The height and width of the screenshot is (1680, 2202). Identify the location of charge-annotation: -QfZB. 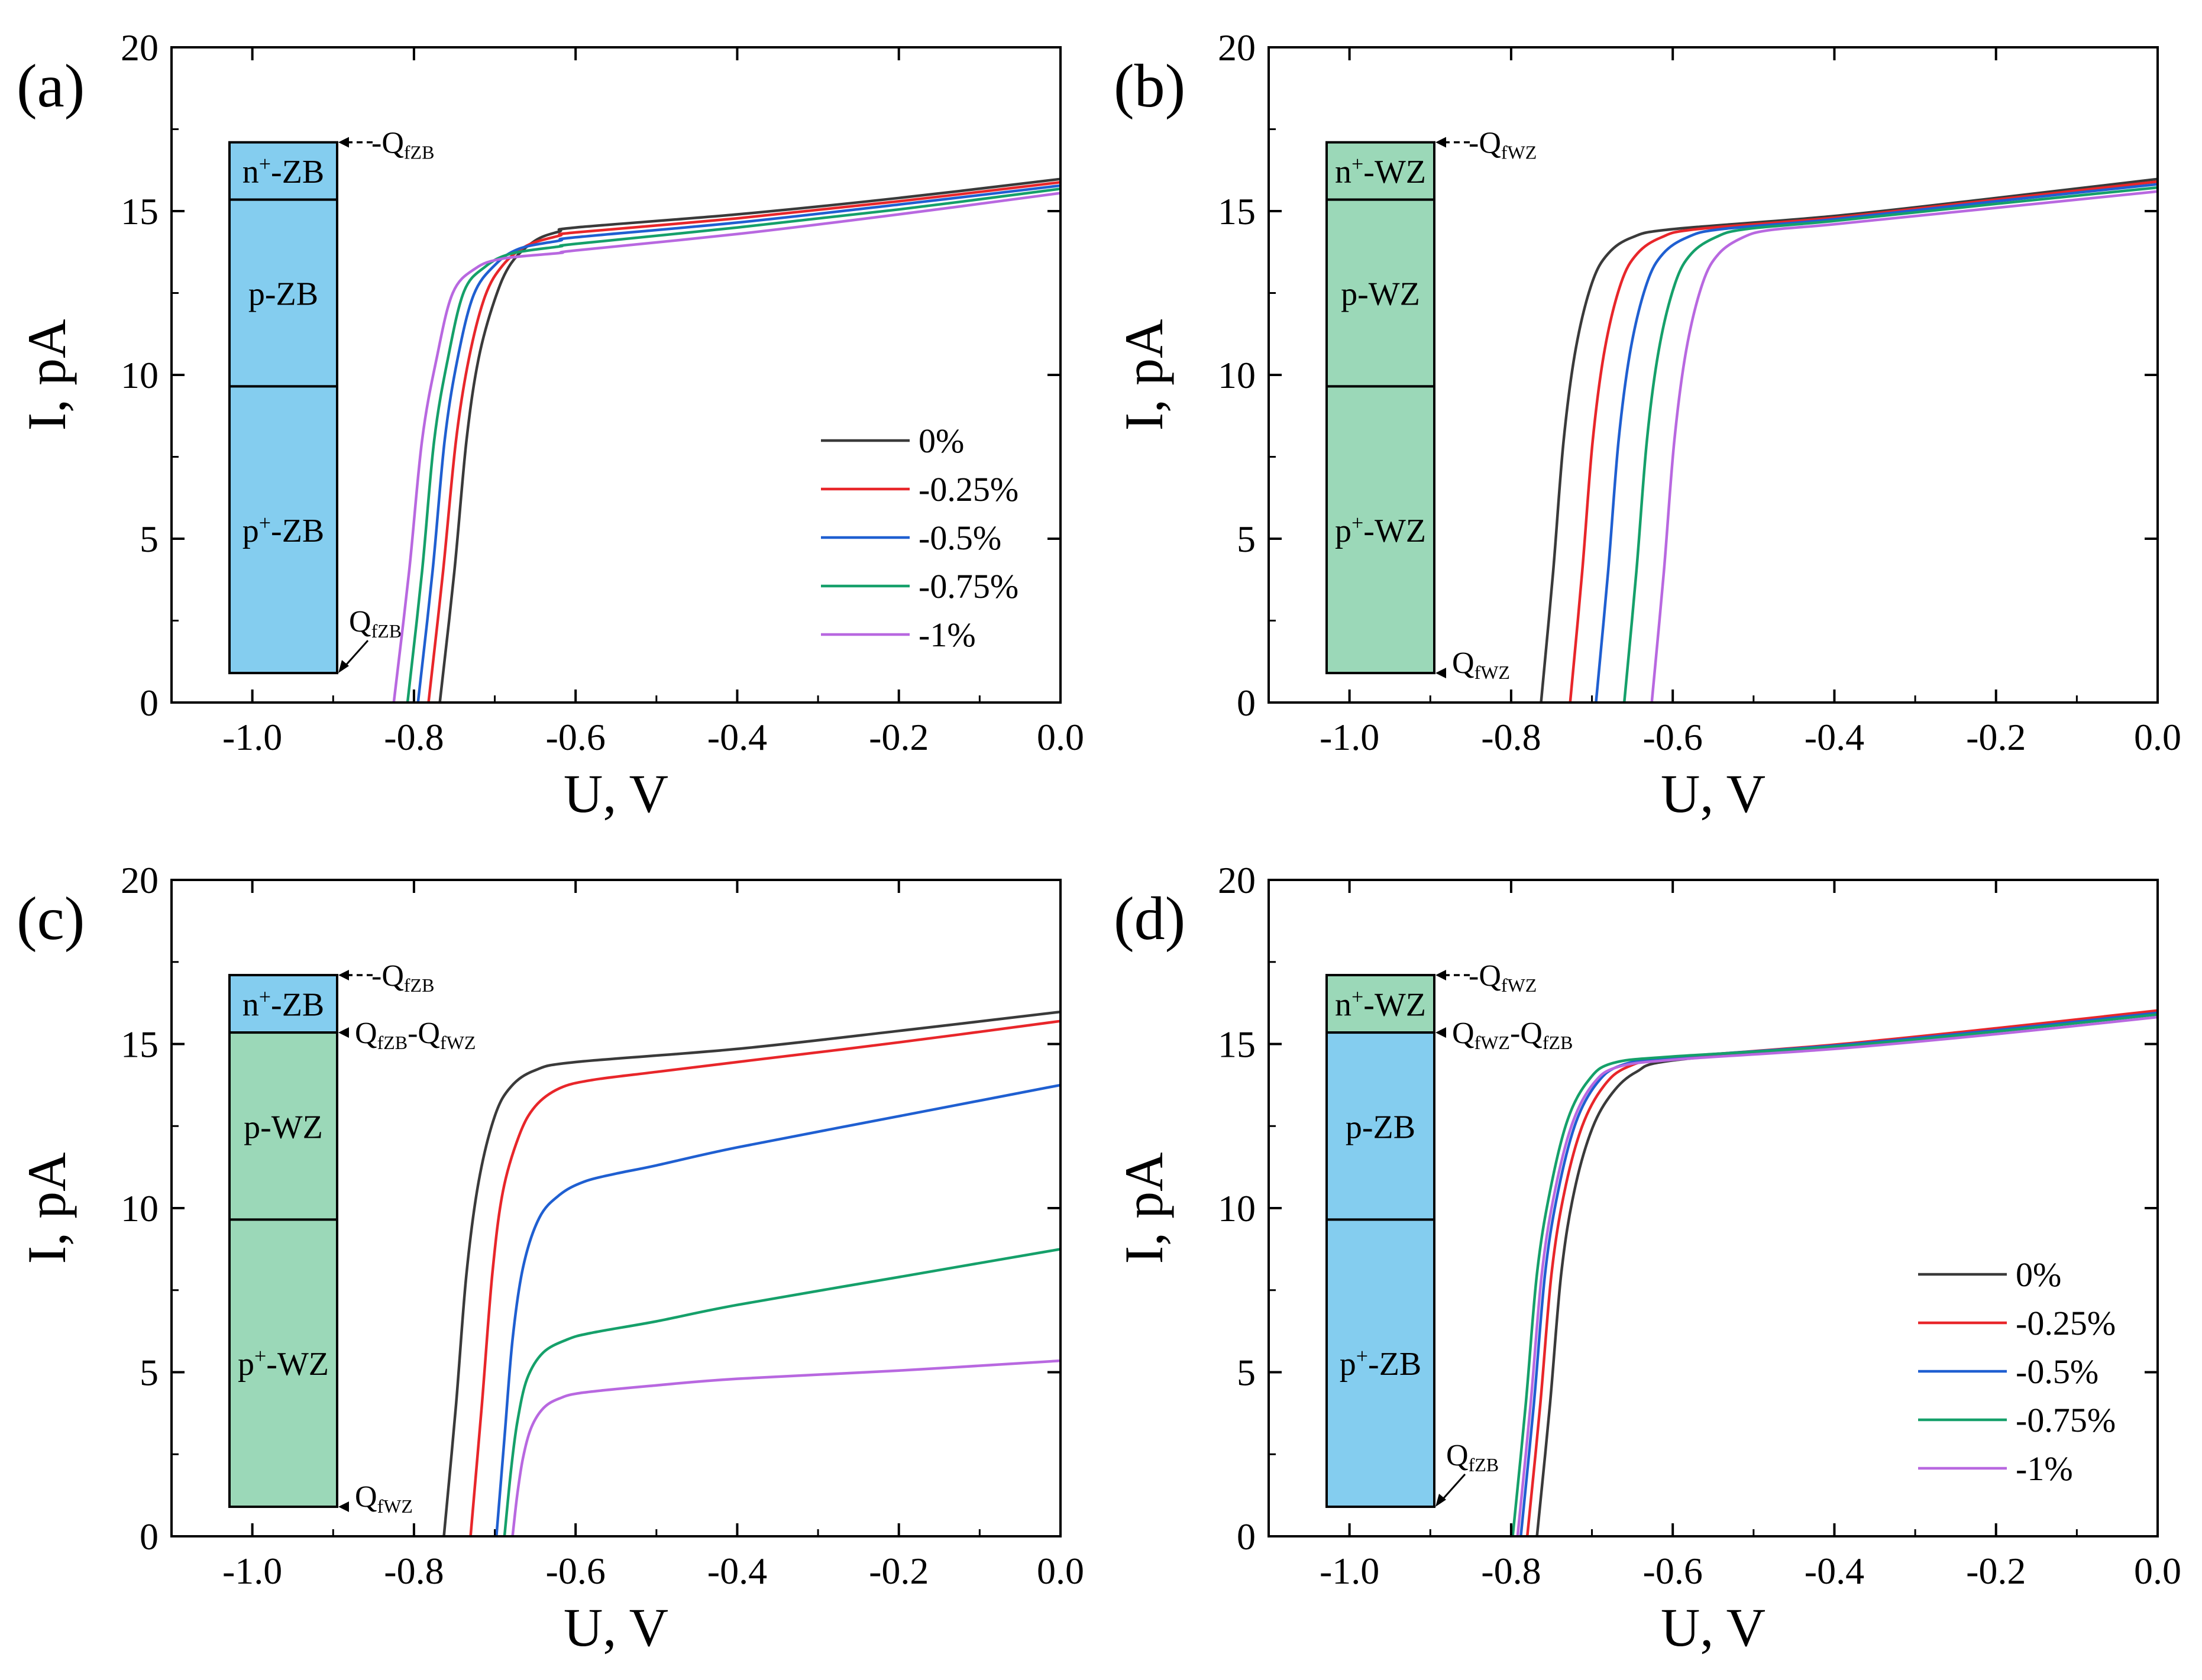
(386, 977).